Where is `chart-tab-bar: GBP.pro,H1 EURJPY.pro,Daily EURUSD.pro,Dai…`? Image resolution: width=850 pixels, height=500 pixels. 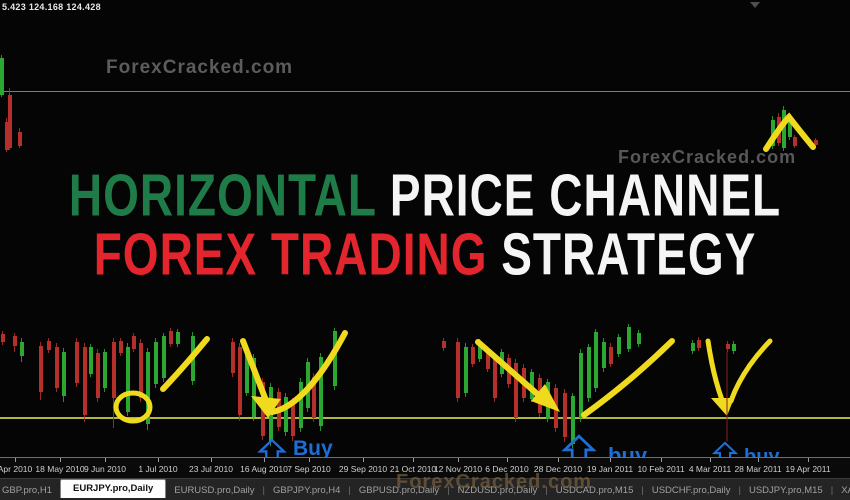 chart-tab-bar: GBP.pro,H1 EURJPY.pro,Daily EURUSD.pro,Dai… is located at coordinates (425, 489).